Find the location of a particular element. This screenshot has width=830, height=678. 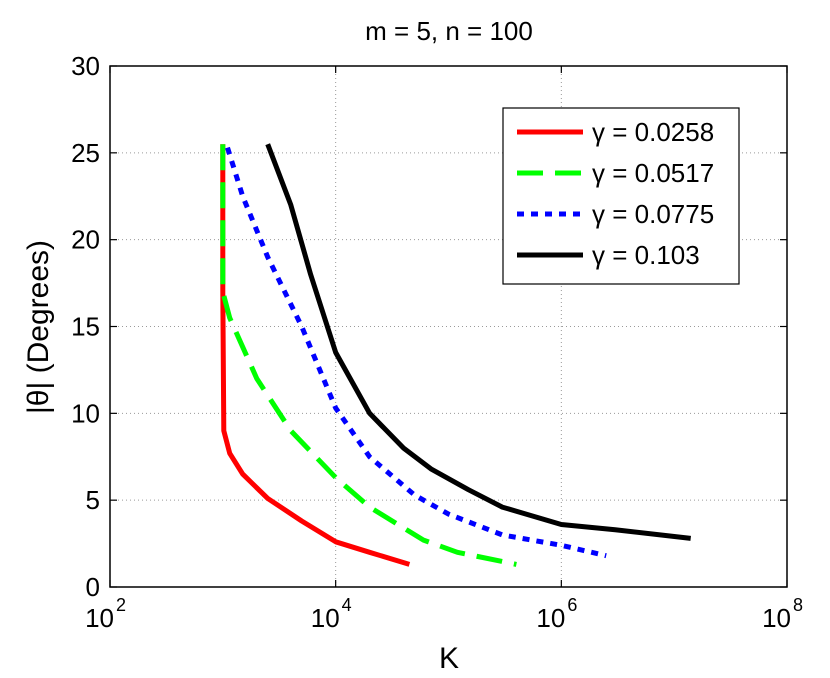

x-tick-exponent: 2 is located at coordinates (121, 605).